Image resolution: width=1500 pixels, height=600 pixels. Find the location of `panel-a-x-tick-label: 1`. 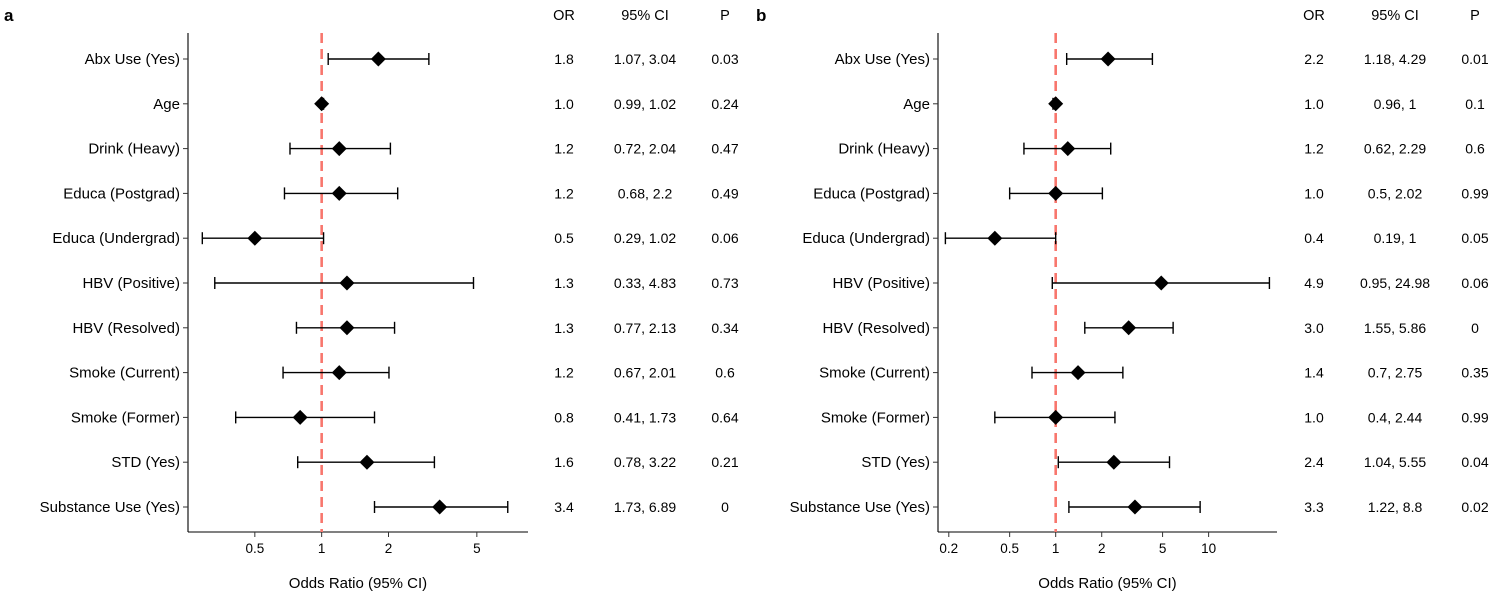

panel-a-x-tick-label: 1 is located at coordinates (322, 548).